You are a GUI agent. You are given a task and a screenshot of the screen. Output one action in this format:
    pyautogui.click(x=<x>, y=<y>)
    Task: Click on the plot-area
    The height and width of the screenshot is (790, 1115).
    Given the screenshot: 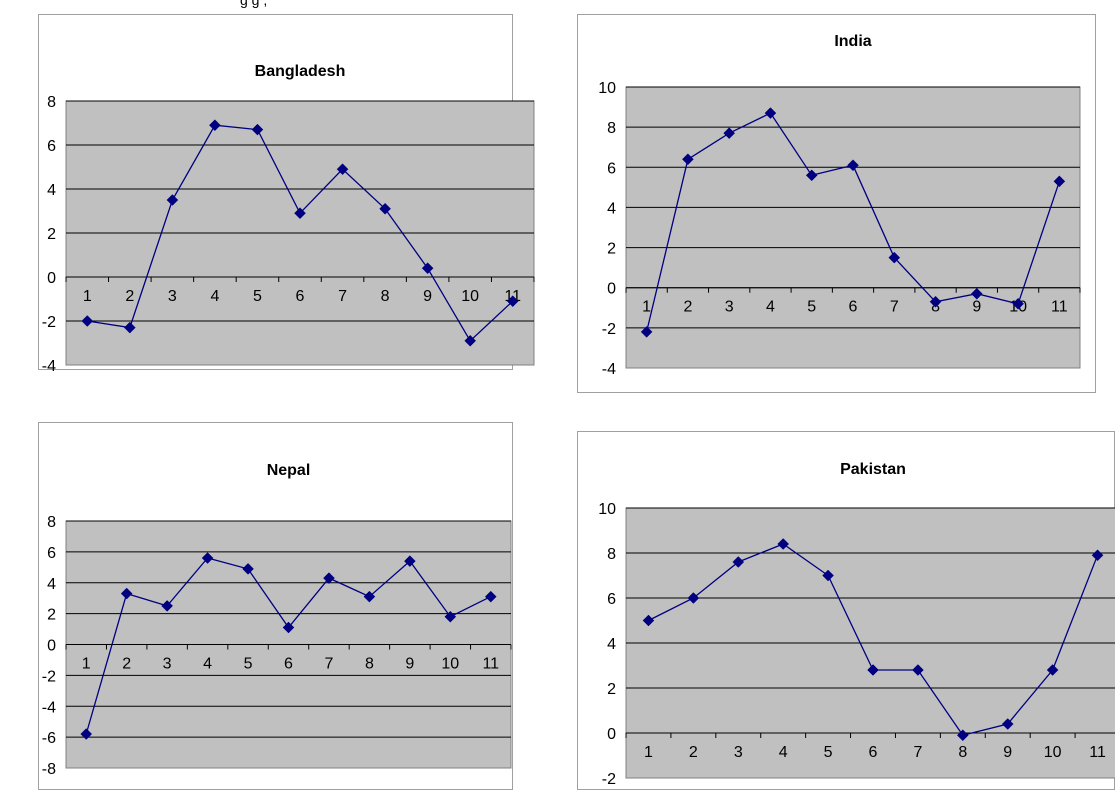 What is the action you would take?
    pyautogui.click(x=853, y=227)
    